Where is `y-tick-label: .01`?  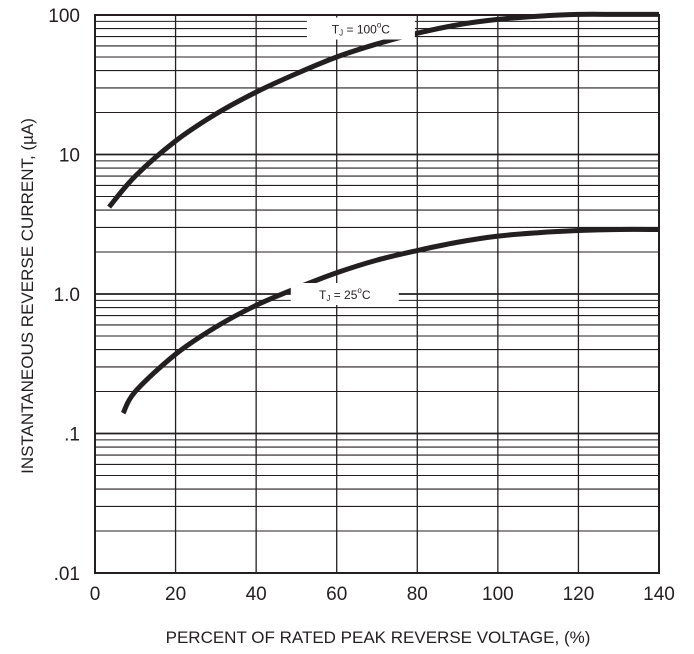
y-tick-label: .01 is located at coordinates (67, 574).